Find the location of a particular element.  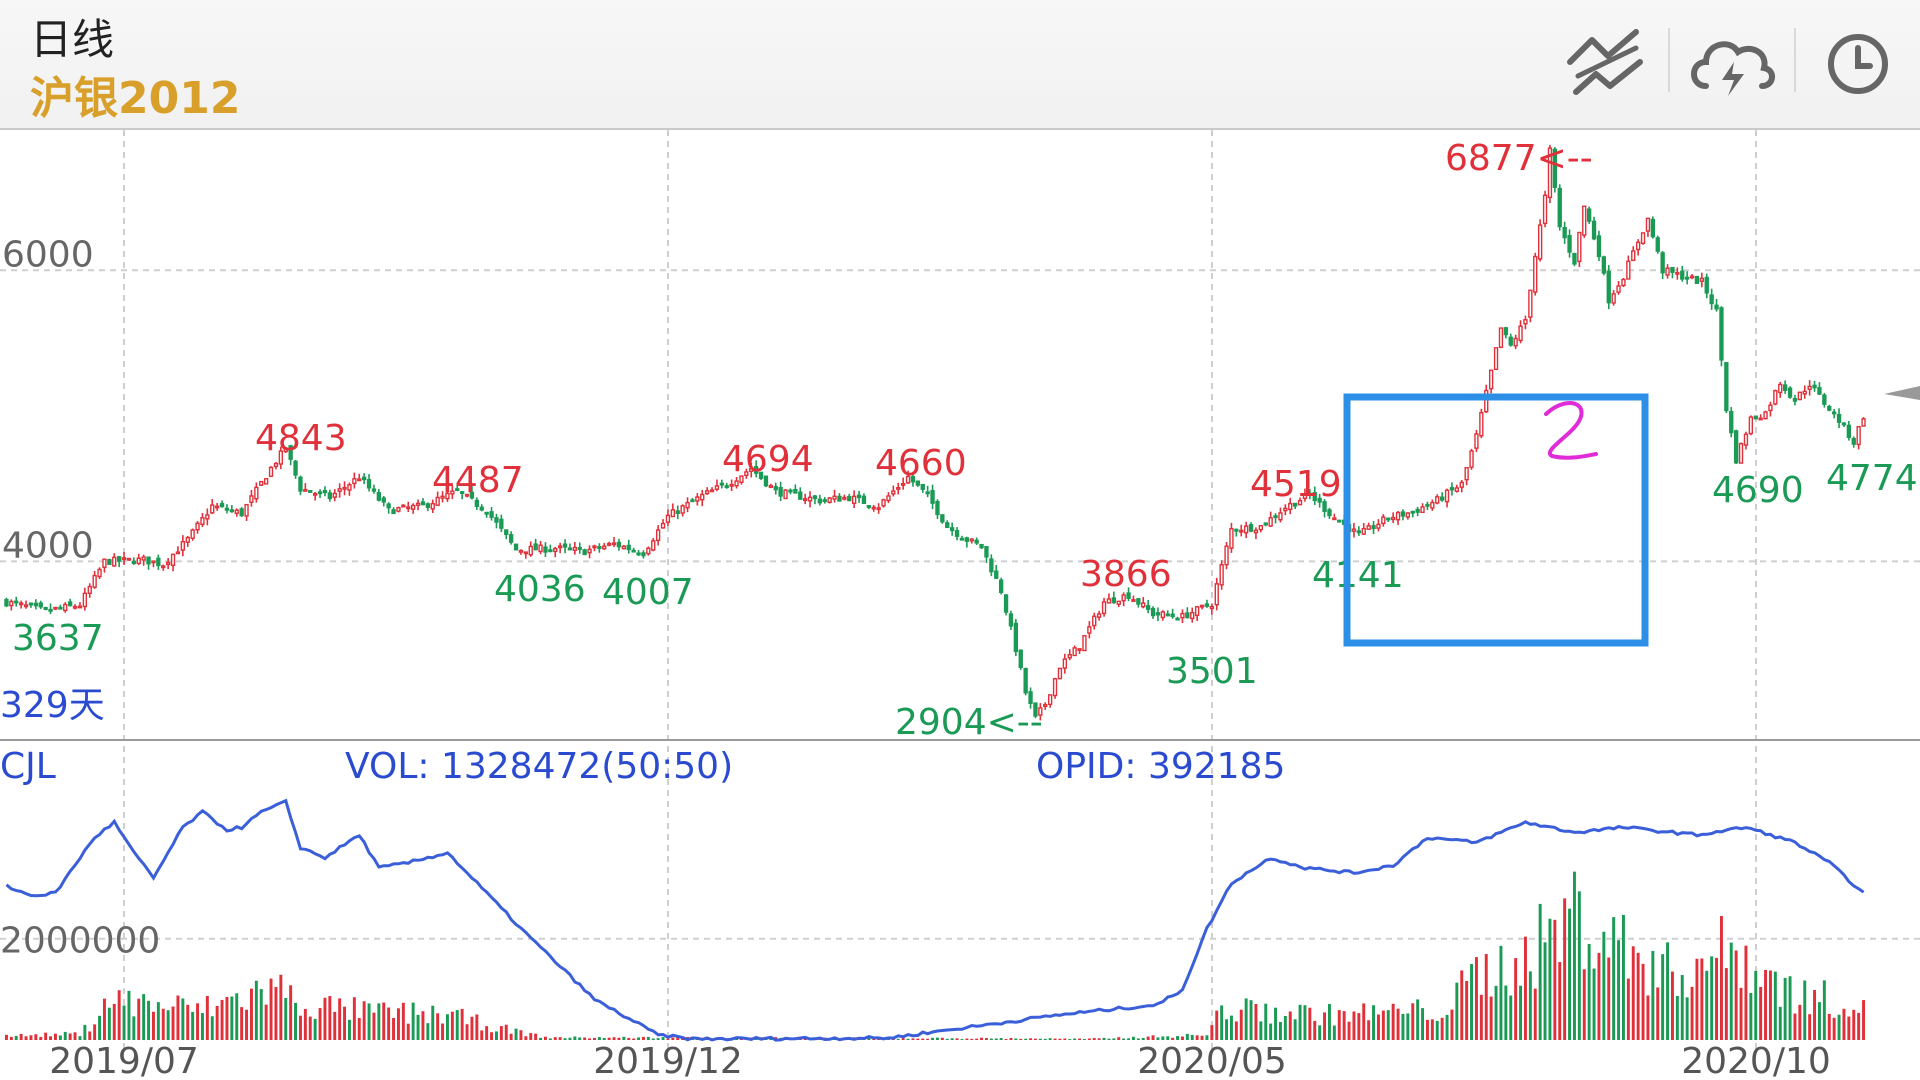

instrument-name: 沪银2012 is located at coordinates (135, 98).